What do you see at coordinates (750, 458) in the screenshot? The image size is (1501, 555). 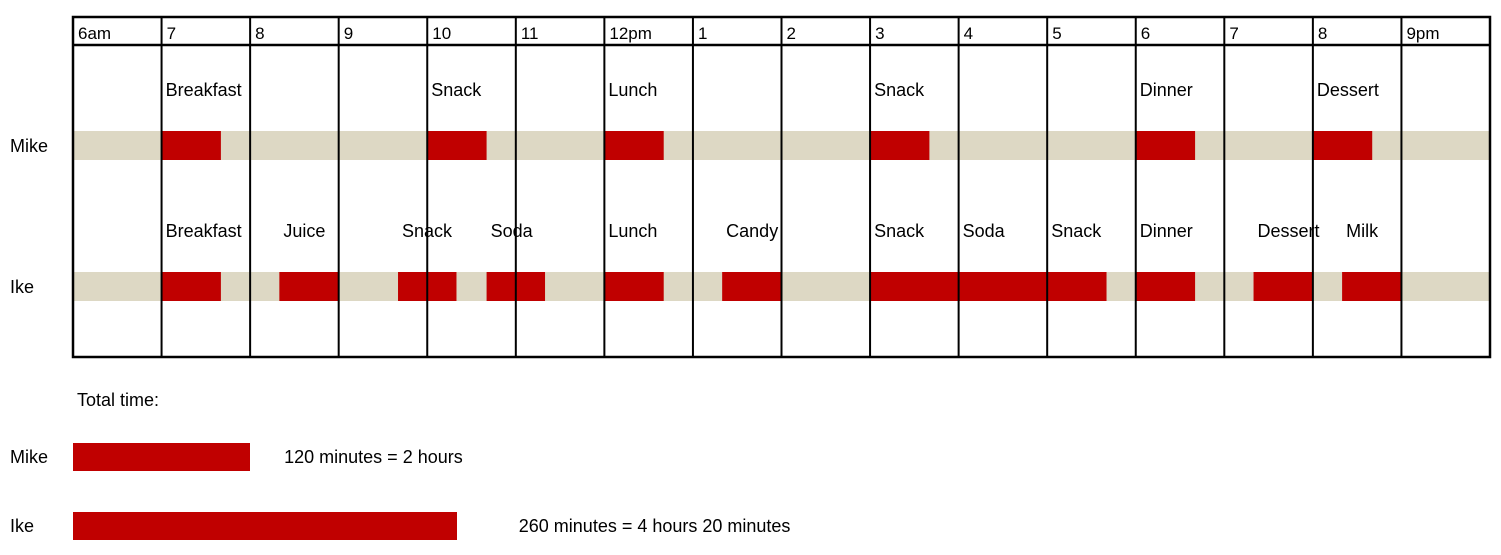 I see `total-row-mike: Mike 120 minutes = 2 hours` at bounding box center [750, 458].